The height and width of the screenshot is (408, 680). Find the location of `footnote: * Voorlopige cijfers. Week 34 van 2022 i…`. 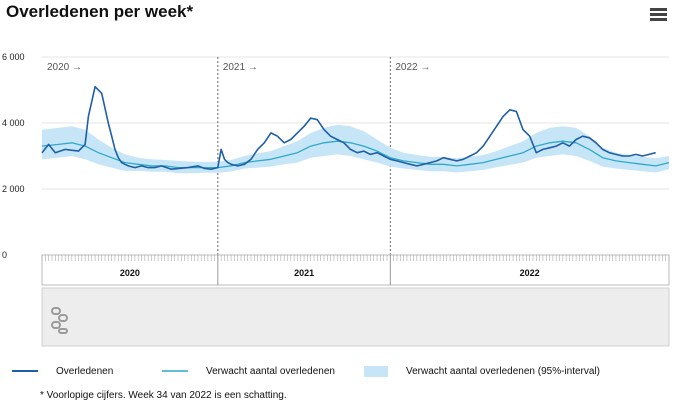

footnote: * Voorlopige cijfers. Week 34 van 2022 i… is located at coordinates (163, 395).